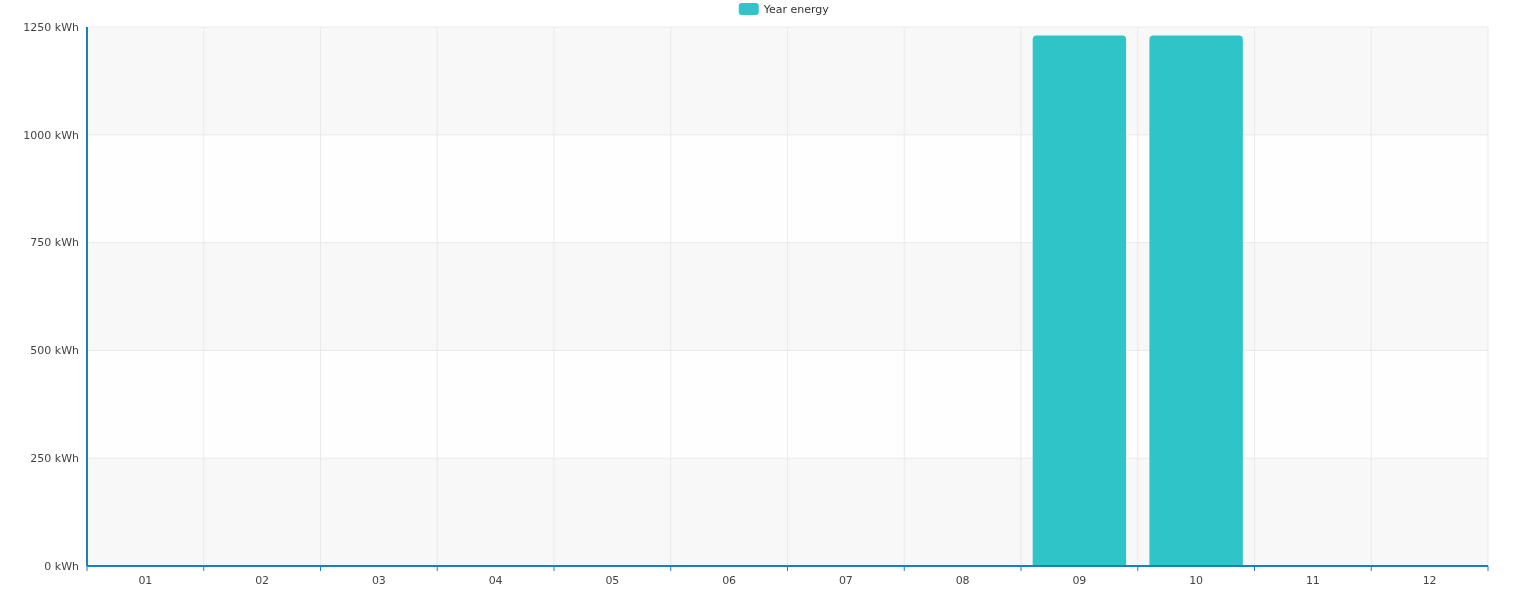 Image resolution: width=1525 pixels, height=606 pixels. Describe the element at coordinates (55, 459) in the screenshot. I see `y-tick-label: 250 kWh` at that location.